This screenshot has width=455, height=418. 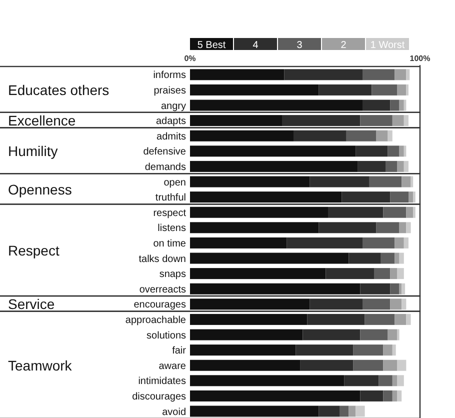 I want to click on y-tick-label: intimidates, so click(x=162, y=382).